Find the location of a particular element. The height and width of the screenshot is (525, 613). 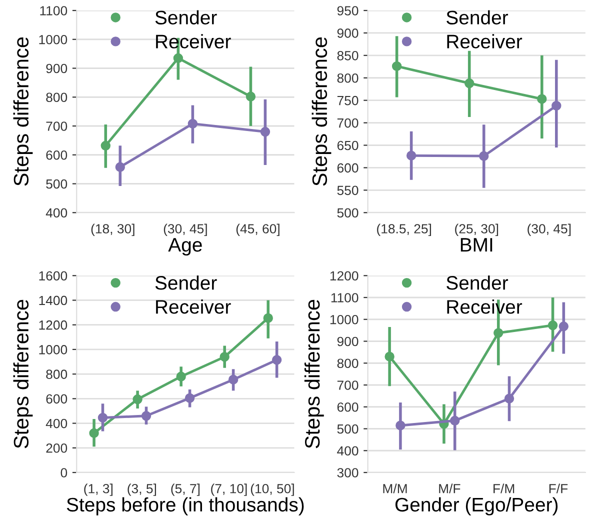

x-tick-label: (3, 5] is located at coordinates (142, 490).